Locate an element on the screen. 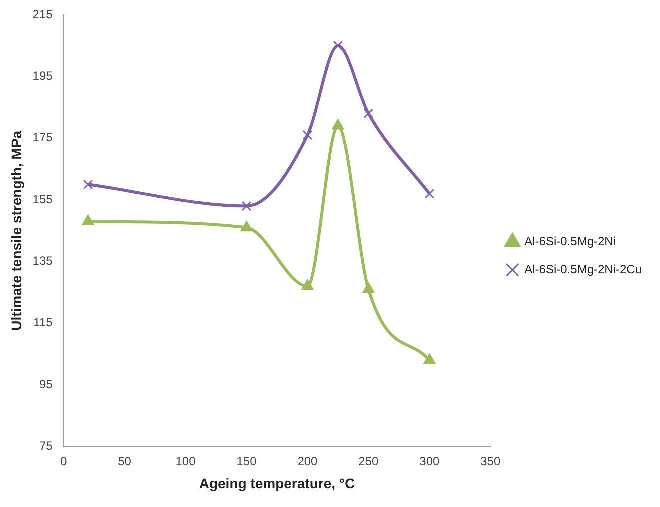 The width and height of the screenshot is (660, 507). x-tick-label: 50 is located at coordinates (125, 461).